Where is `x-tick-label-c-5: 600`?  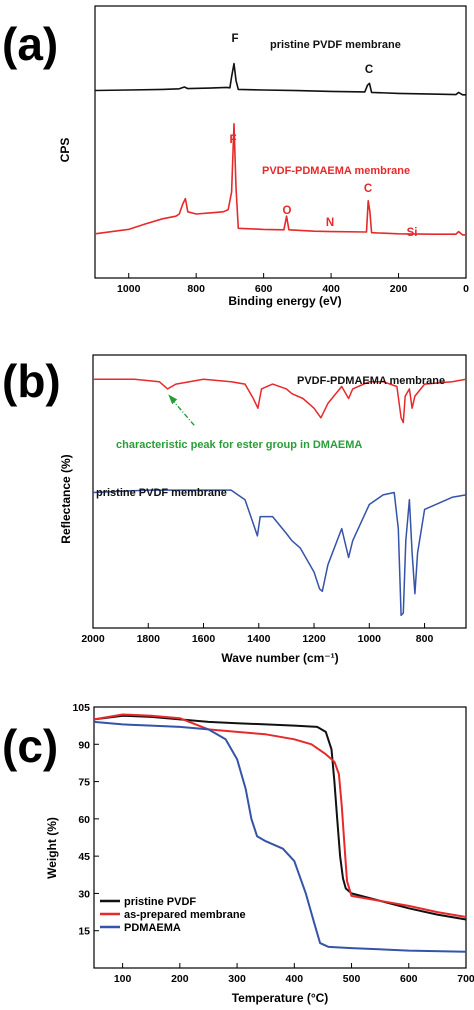 x-tick-label-c-5: 600 is located at coordinates (409, 979).